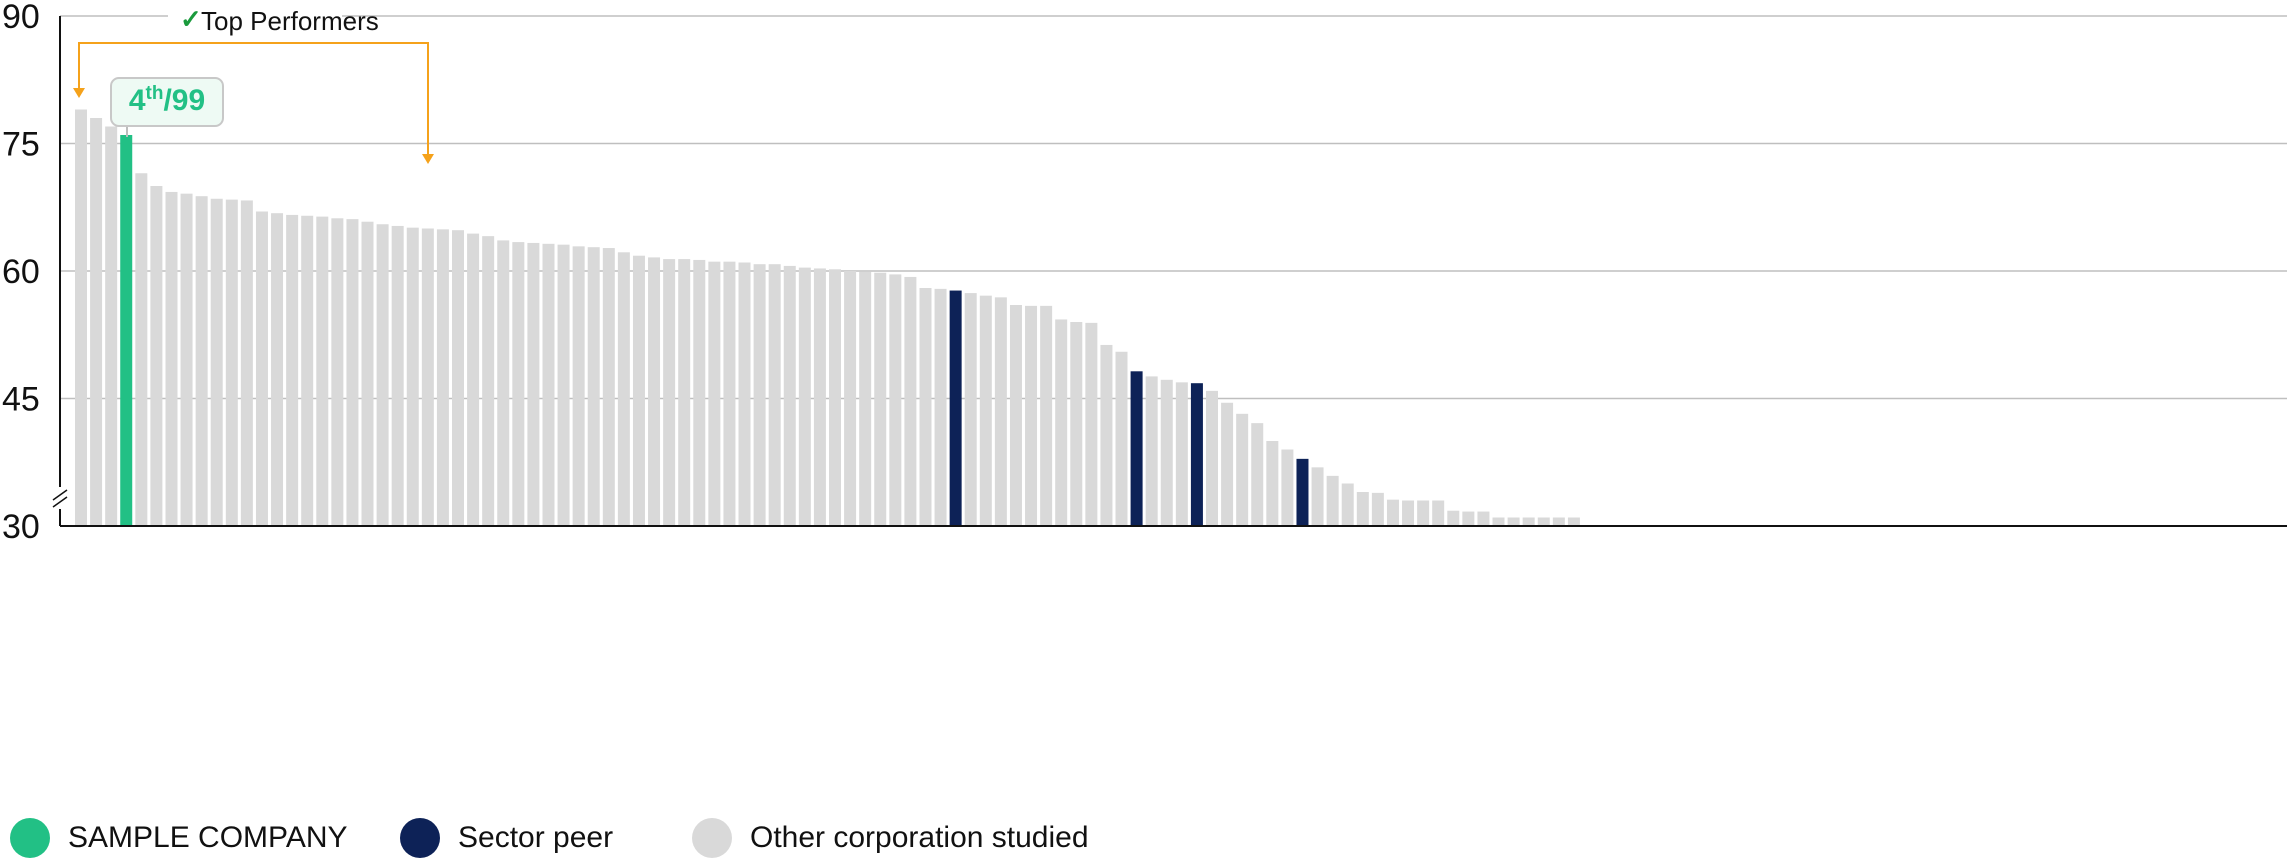  I want to click on top-performers-annotation: ✓ Top Performers 4th/99, so click(253, 84).